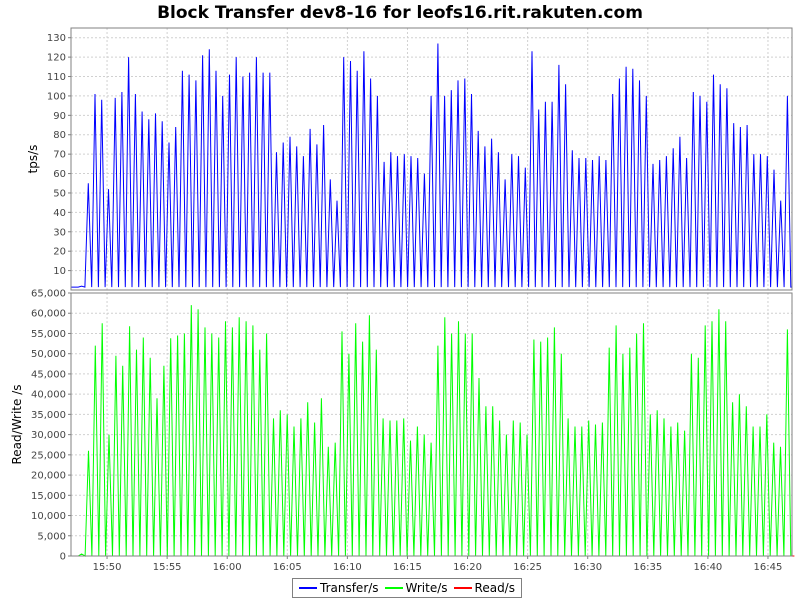  I want to click on y-tick-label: 55,000, so click(48, 334).